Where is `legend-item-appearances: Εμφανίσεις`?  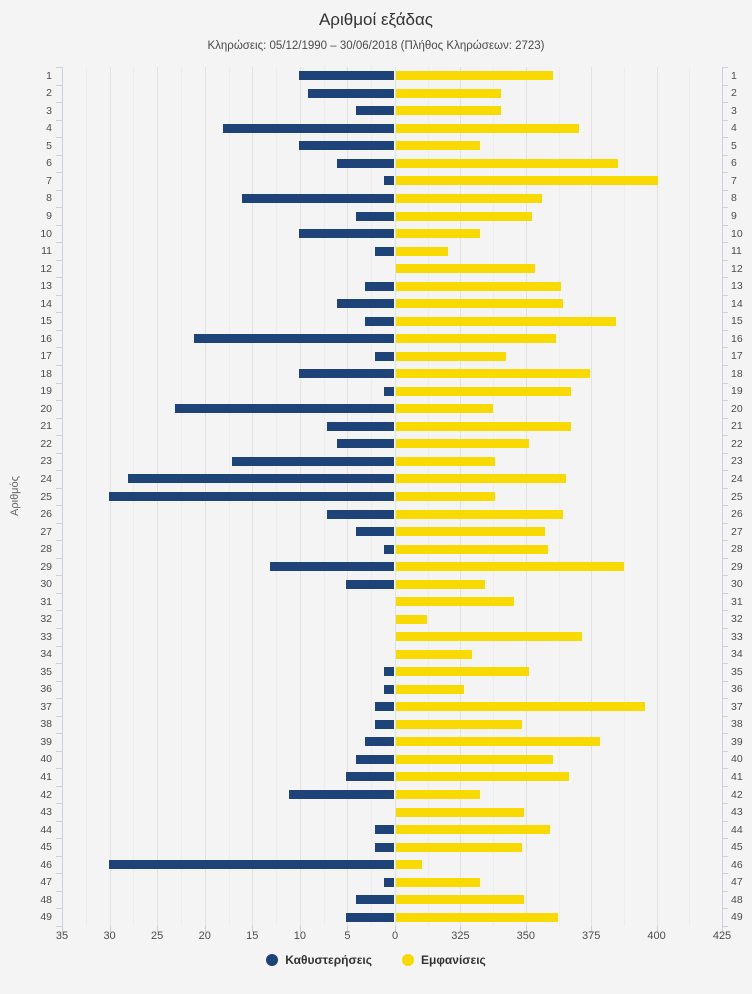
legend-item-appearances: Εμφανίσεις is located at coordinates (443, 960).